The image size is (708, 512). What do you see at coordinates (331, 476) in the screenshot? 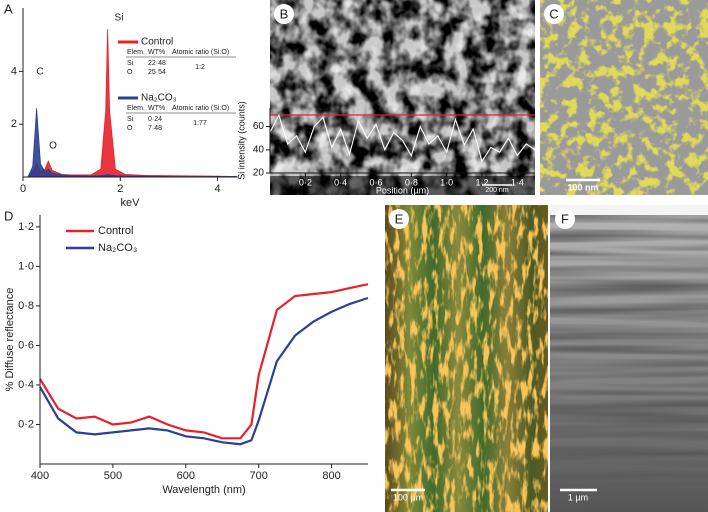
I see `x-tick-label: 800` at bounding box center [331, 476].